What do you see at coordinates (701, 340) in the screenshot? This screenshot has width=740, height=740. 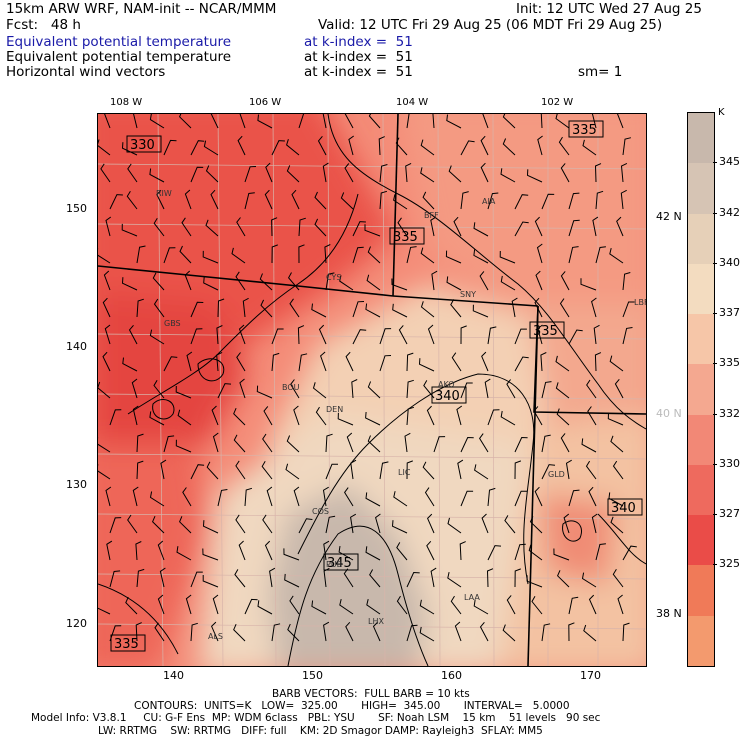 I see `colorbar-band` at bounding box center [701, 340].